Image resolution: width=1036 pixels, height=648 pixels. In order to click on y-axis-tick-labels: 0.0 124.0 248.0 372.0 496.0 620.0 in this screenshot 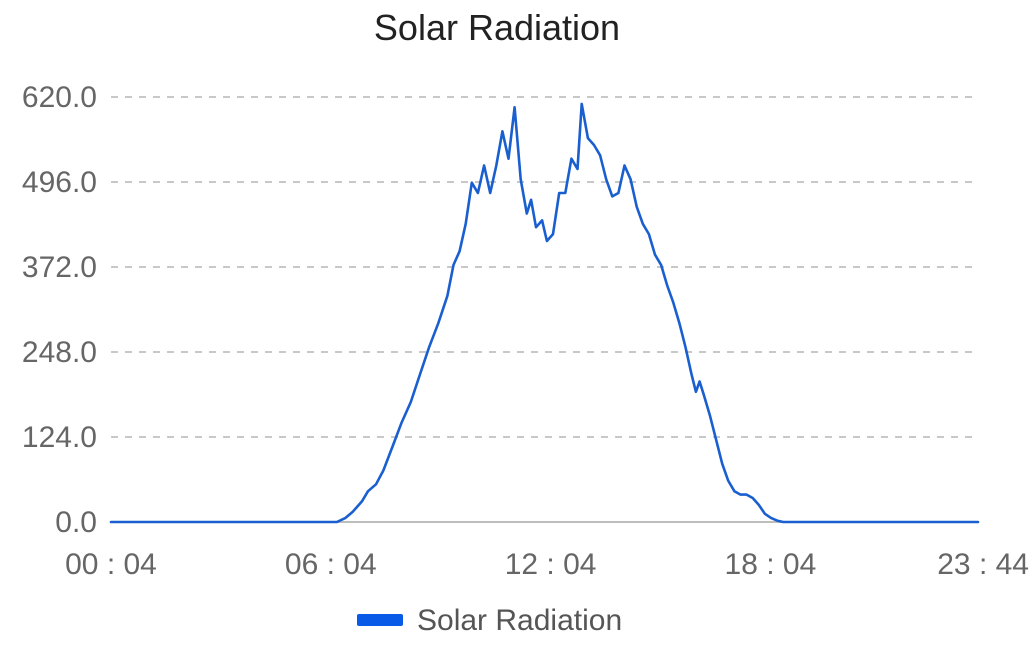, I will do `click(59, 310)`.